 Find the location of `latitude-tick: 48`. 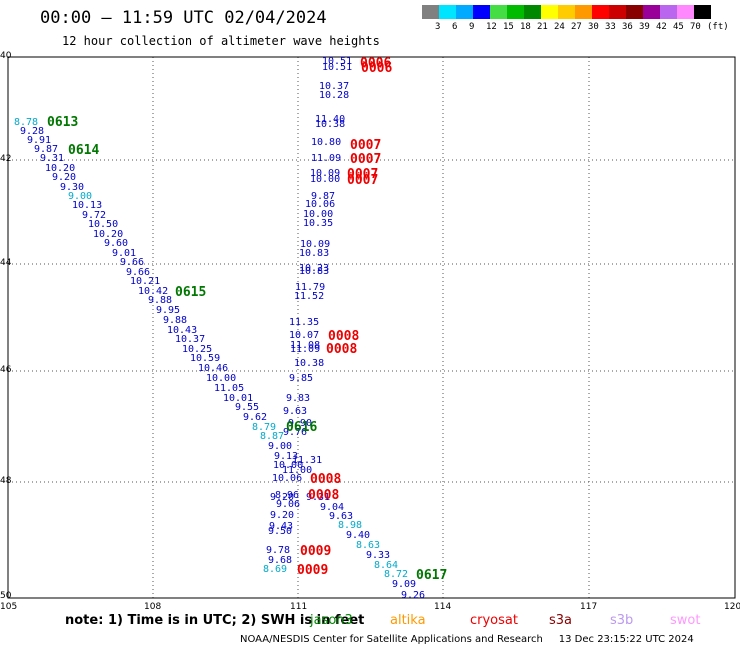

latitude-tick: 48 is located at coordinates (6, 481).